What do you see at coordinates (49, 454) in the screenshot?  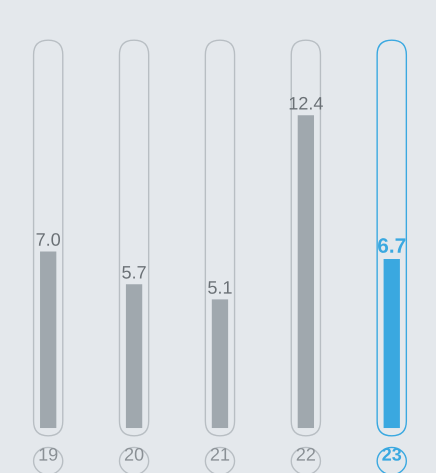 I see `x-tick-label: 19` at bounding box center [49, 454].